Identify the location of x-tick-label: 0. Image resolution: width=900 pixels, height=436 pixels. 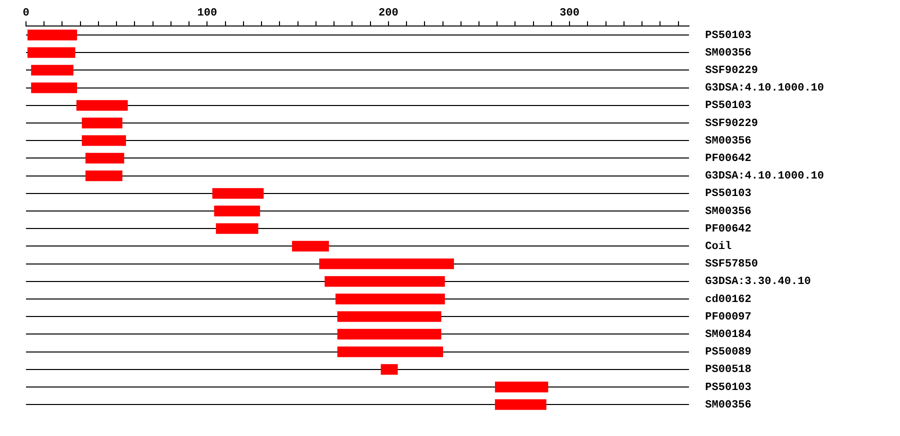
(26, 13).